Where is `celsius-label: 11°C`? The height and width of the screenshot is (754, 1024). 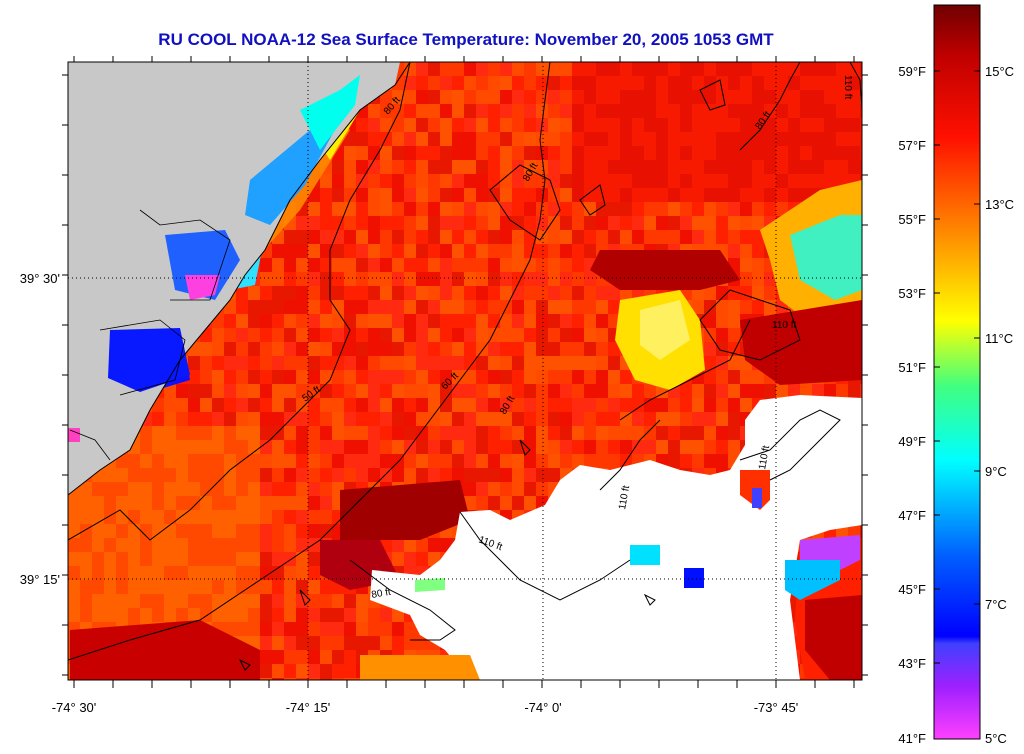
celsius-label: 11°C is located at coordinates (999, 338).